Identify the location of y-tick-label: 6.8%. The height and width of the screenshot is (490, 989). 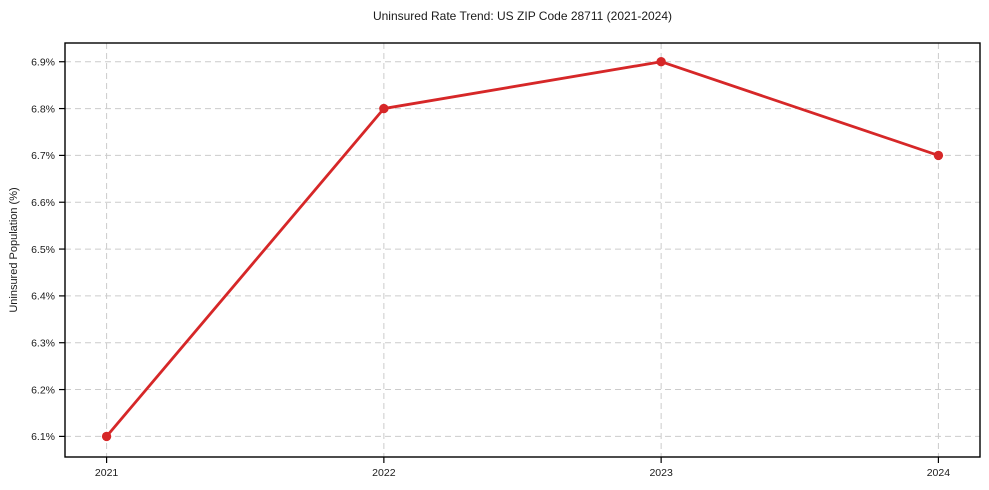
(43, 109).